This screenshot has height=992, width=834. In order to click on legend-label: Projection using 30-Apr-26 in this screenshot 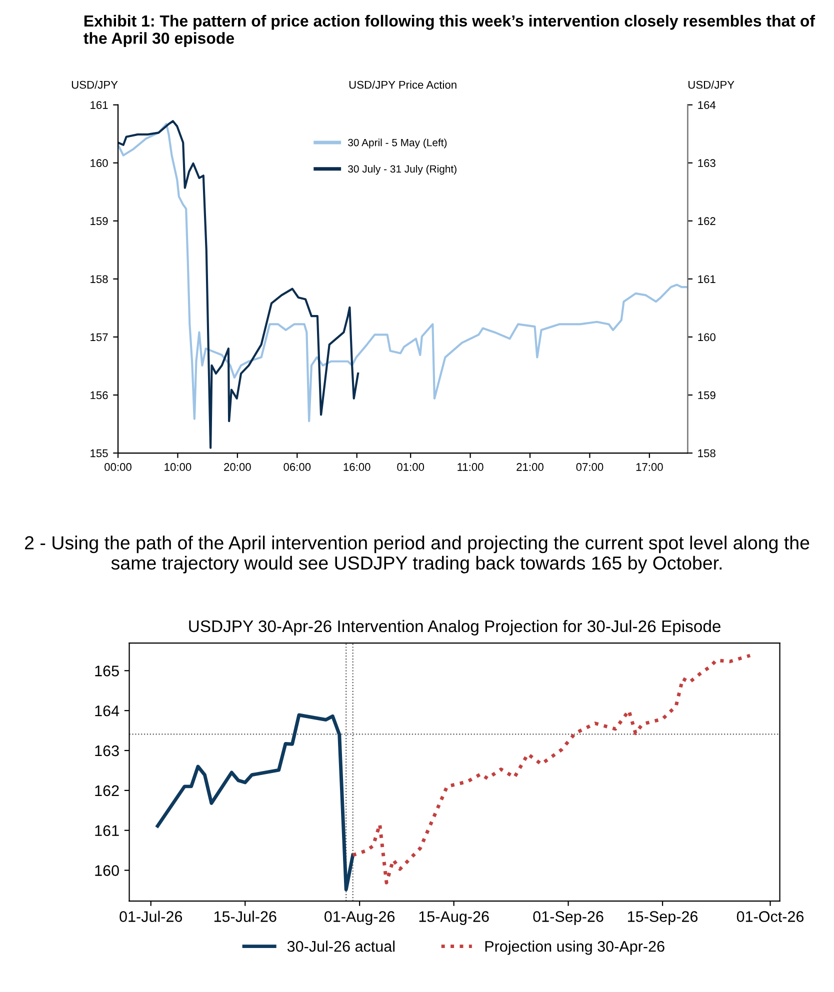, I will do `click(574, 947)`.